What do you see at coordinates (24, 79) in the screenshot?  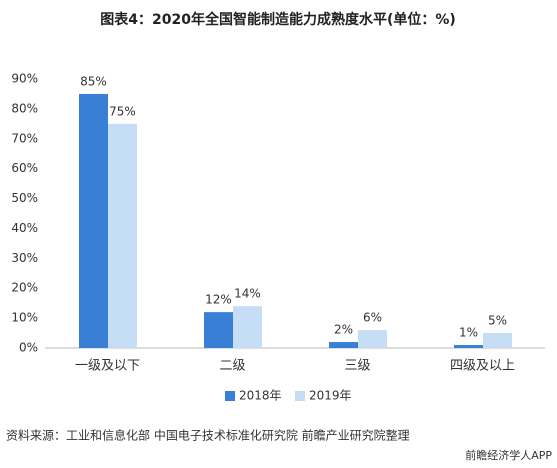 I see `y-tick-label: 90%` at bounding box center [24, 79].